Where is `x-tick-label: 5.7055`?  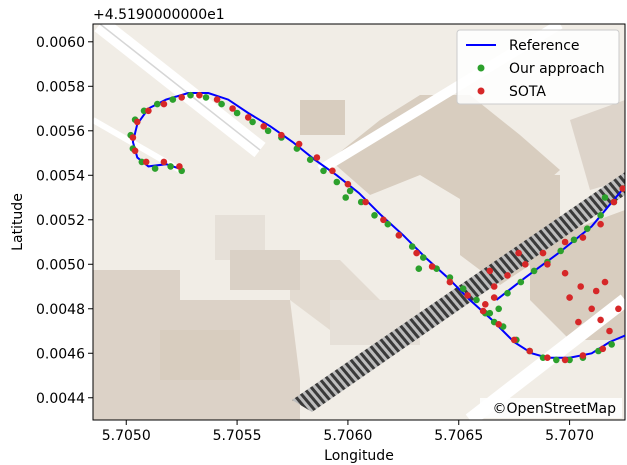
x-tick-label: 5.7055 is located at coordinates (237, 436).